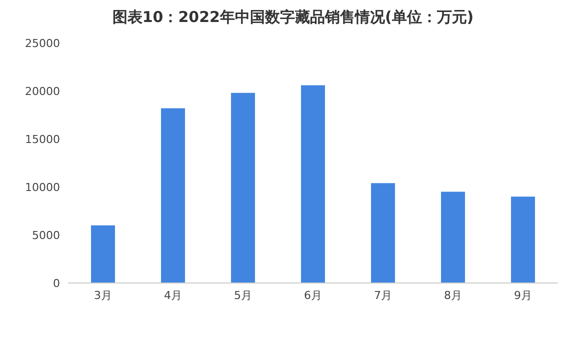  What do you see at coordinates (243, 295) in the screenshot?
I see `x-tick-label: 5月` at bounding box center [243, 295].